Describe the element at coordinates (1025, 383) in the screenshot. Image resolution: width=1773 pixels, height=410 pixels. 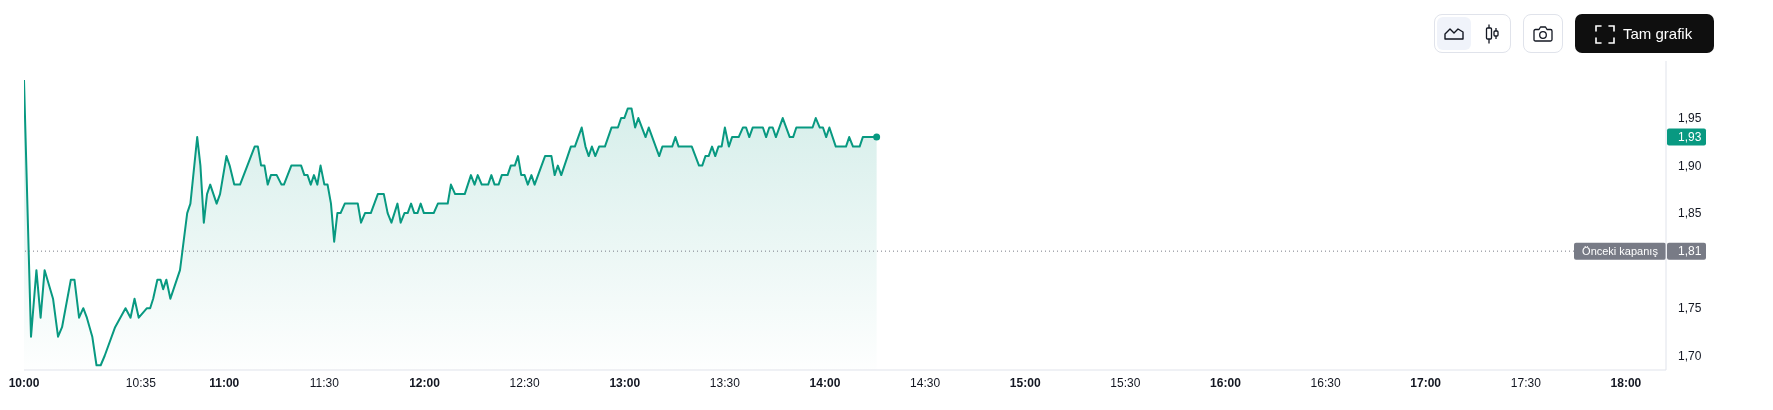
I see `x-tick-label: 15:00` at that location.